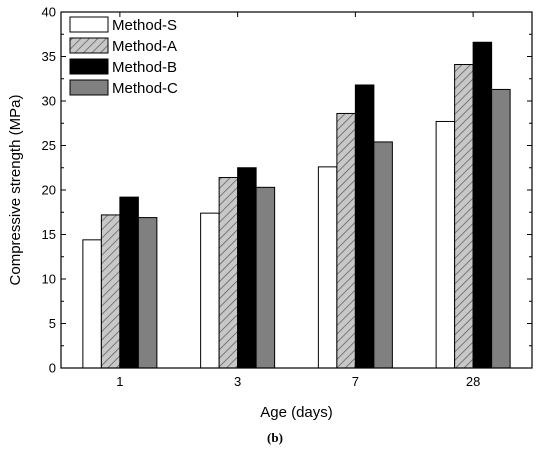 The height and width of the screenshot is (451, 550). Describe the element at coordinates (15, 190) in the screenshot. I see `y-axis-title: Compressive strength (MPa)` at that location.